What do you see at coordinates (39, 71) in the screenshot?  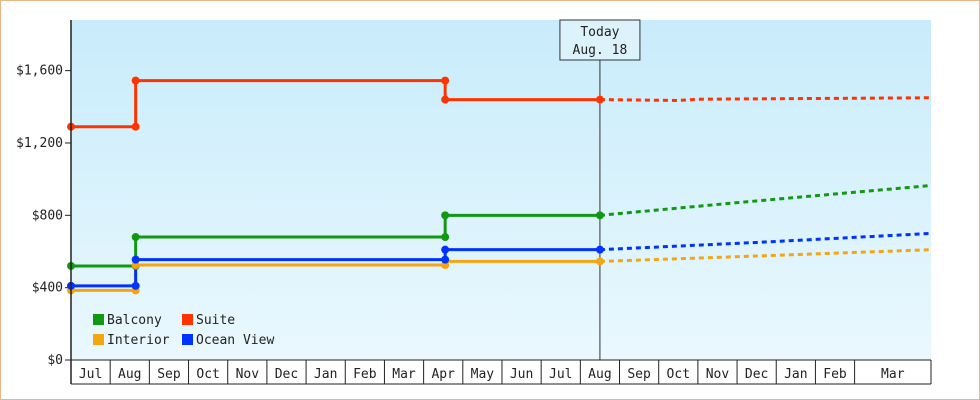 I see `y-tick-label: $1,600` at bounding box center [39, 71].